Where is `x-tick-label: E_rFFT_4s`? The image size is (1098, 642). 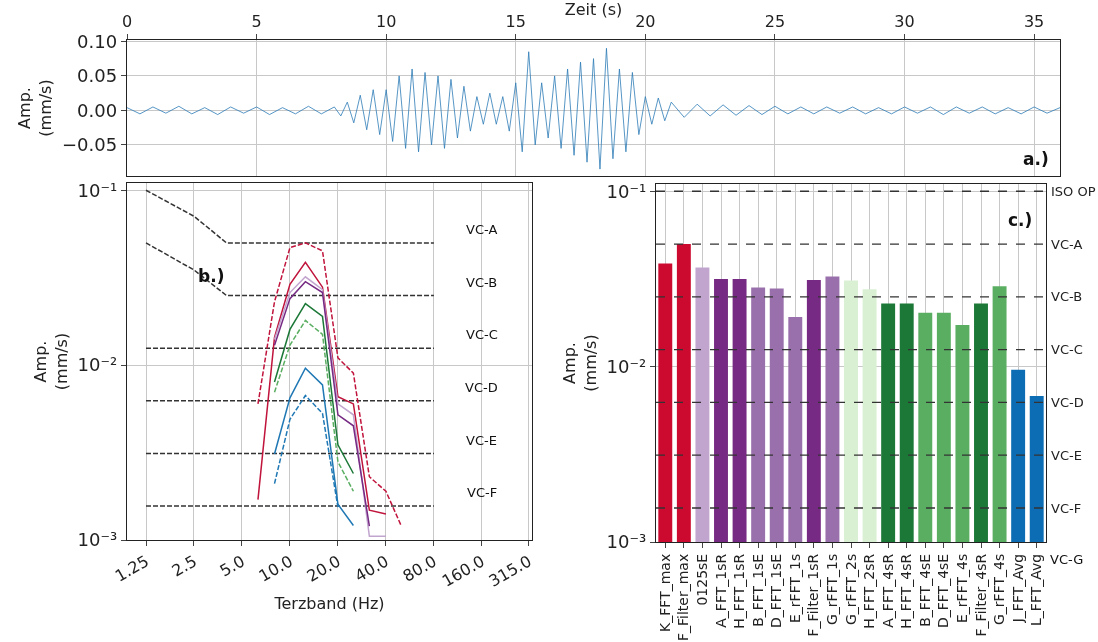 x-tick-label: E_rFFT_4s is located at coordinates (961, 588).